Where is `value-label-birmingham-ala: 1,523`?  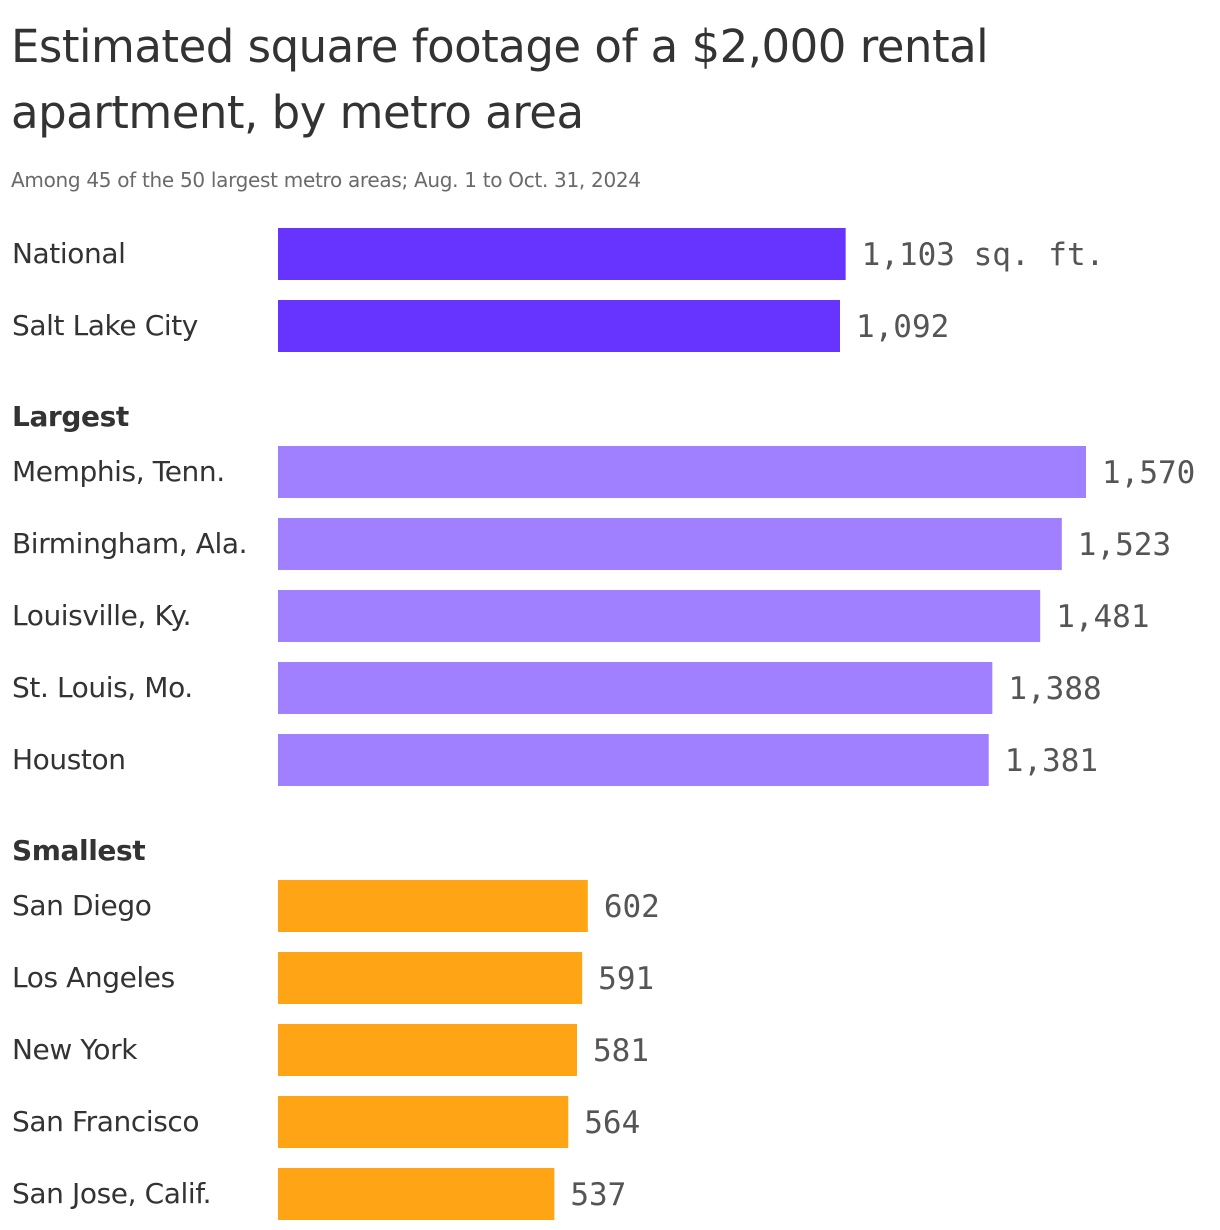 value-label-birmingham-ala: 1,523 is located at coordinates (1124, 545).